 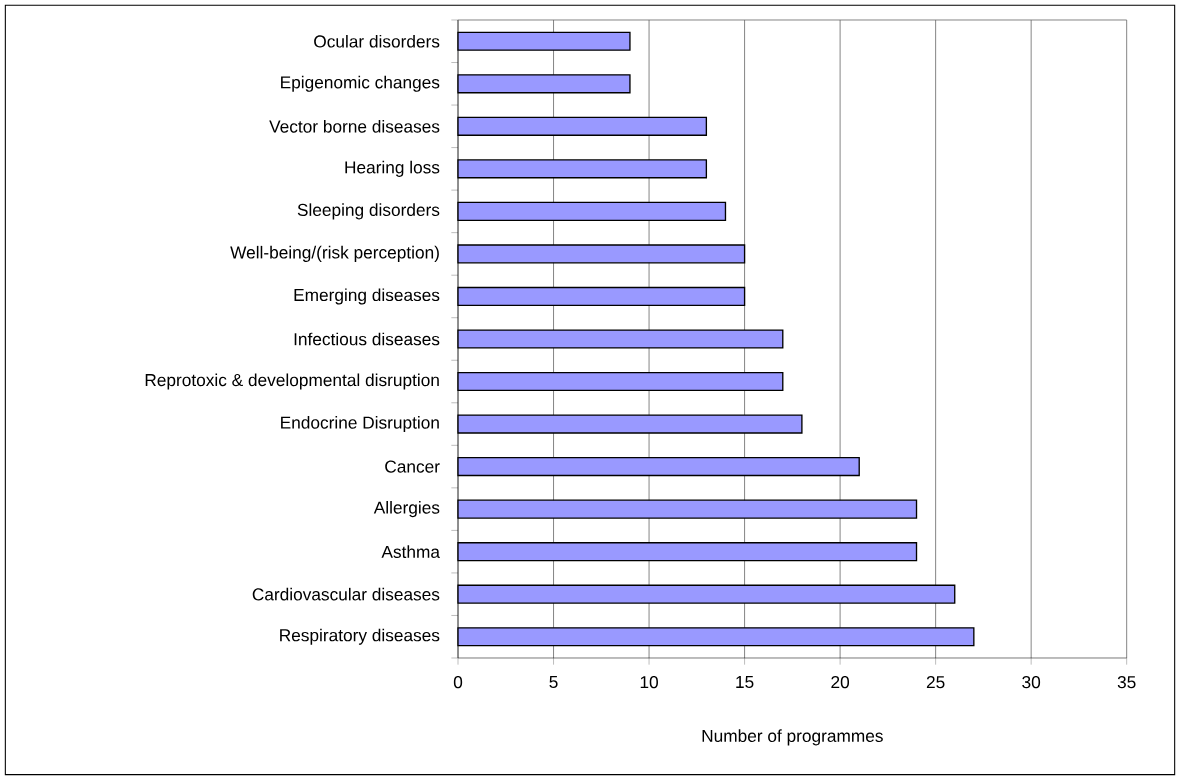 I want to click on y-tick-label: Cardiovascular diseases, so click(x=346, y=594).